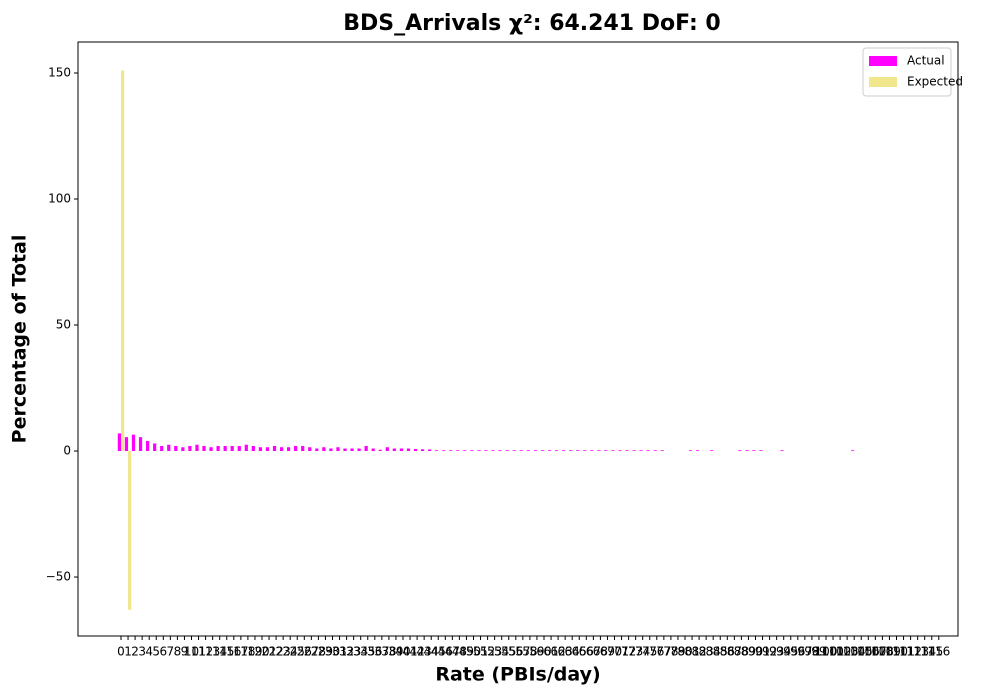  Describe the element at coordinates (409, 652) in the screenshot. I see `x-tick-label: 41` at that location.